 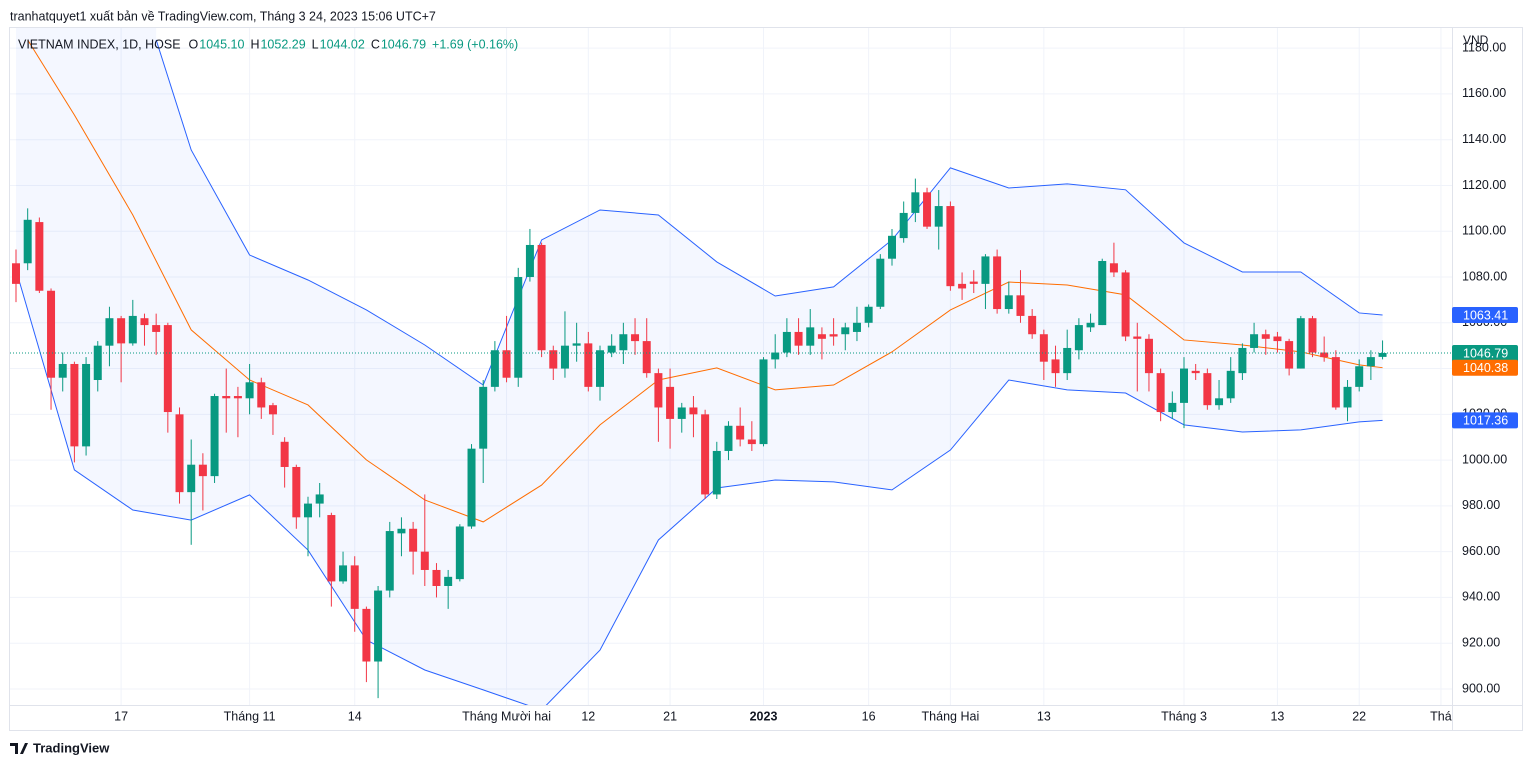 What do you see at coordinates (1484, 276) in the screenshot?
I see `y-tick-label: 1080.00` at bounding box center [1484, 276].